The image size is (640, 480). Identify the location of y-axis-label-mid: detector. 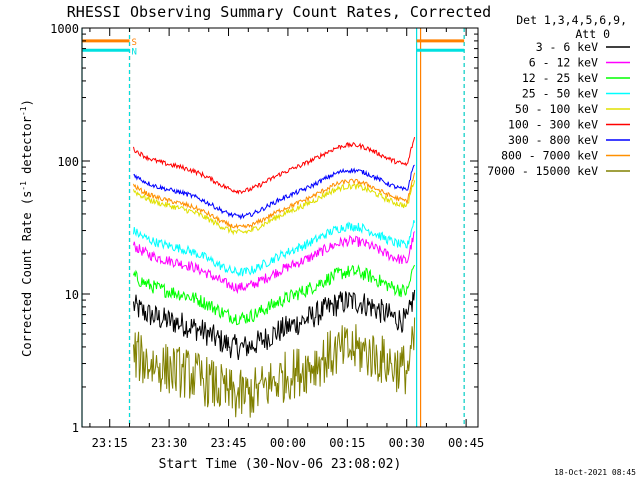
(27, 148).